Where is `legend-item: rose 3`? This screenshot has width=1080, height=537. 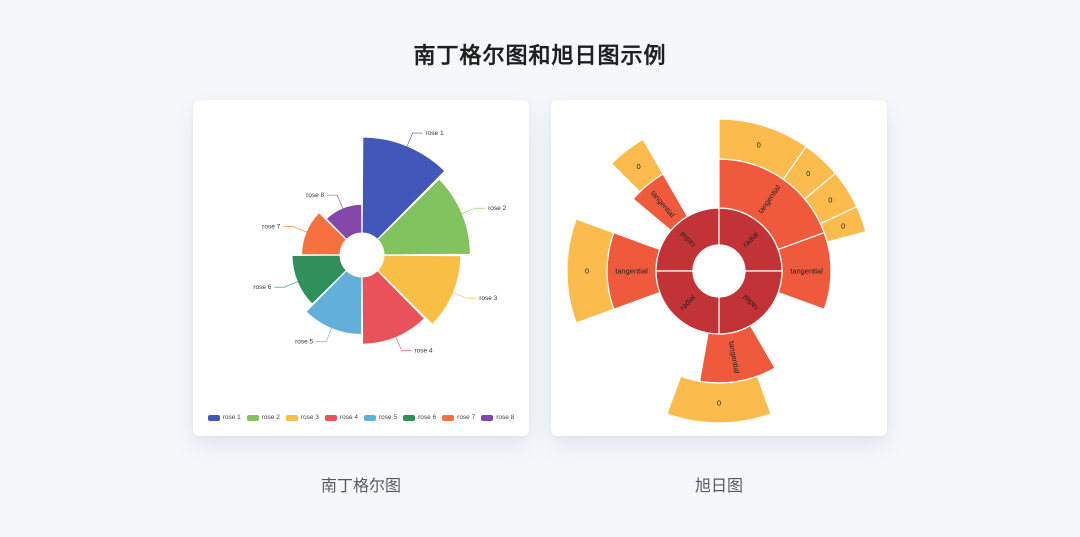
legend-item: rose 3 is located at coordinates (302, 417).